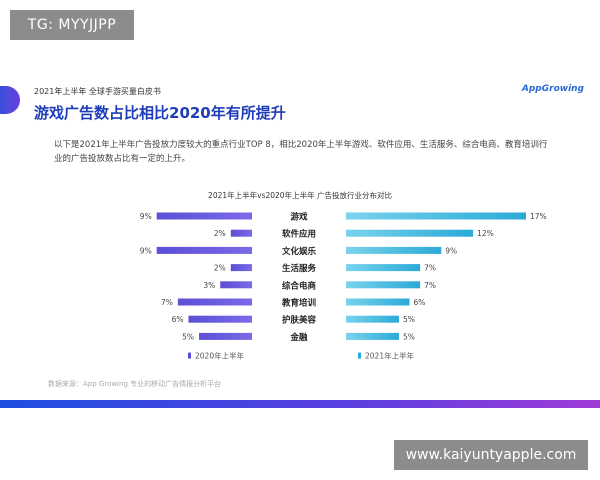 The image size is (600, 480). Describe the element at coordinates (146, 250) in the screenshot. I see `label-2020-2: 9%` at that location.